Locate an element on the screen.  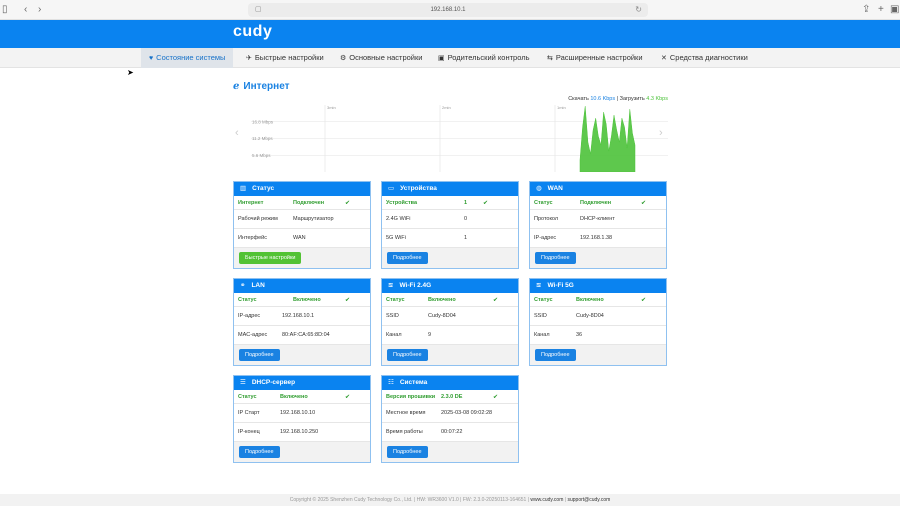
internet-section-title: ℯ Интернет is located at coordinates (261, 86).